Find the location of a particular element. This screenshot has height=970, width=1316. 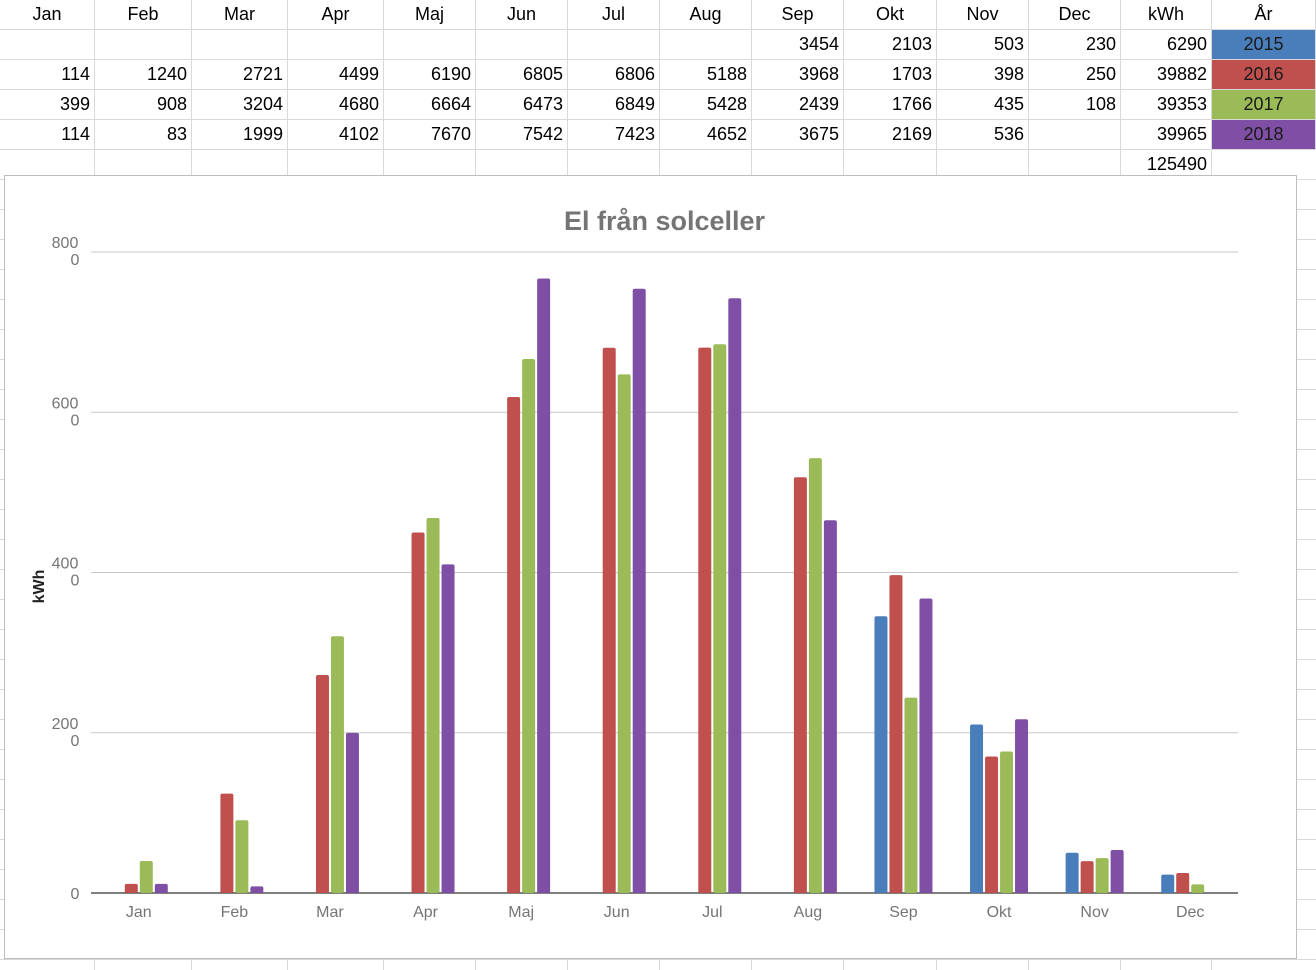

header-cell: Maj is located at coordinates (430, 15).